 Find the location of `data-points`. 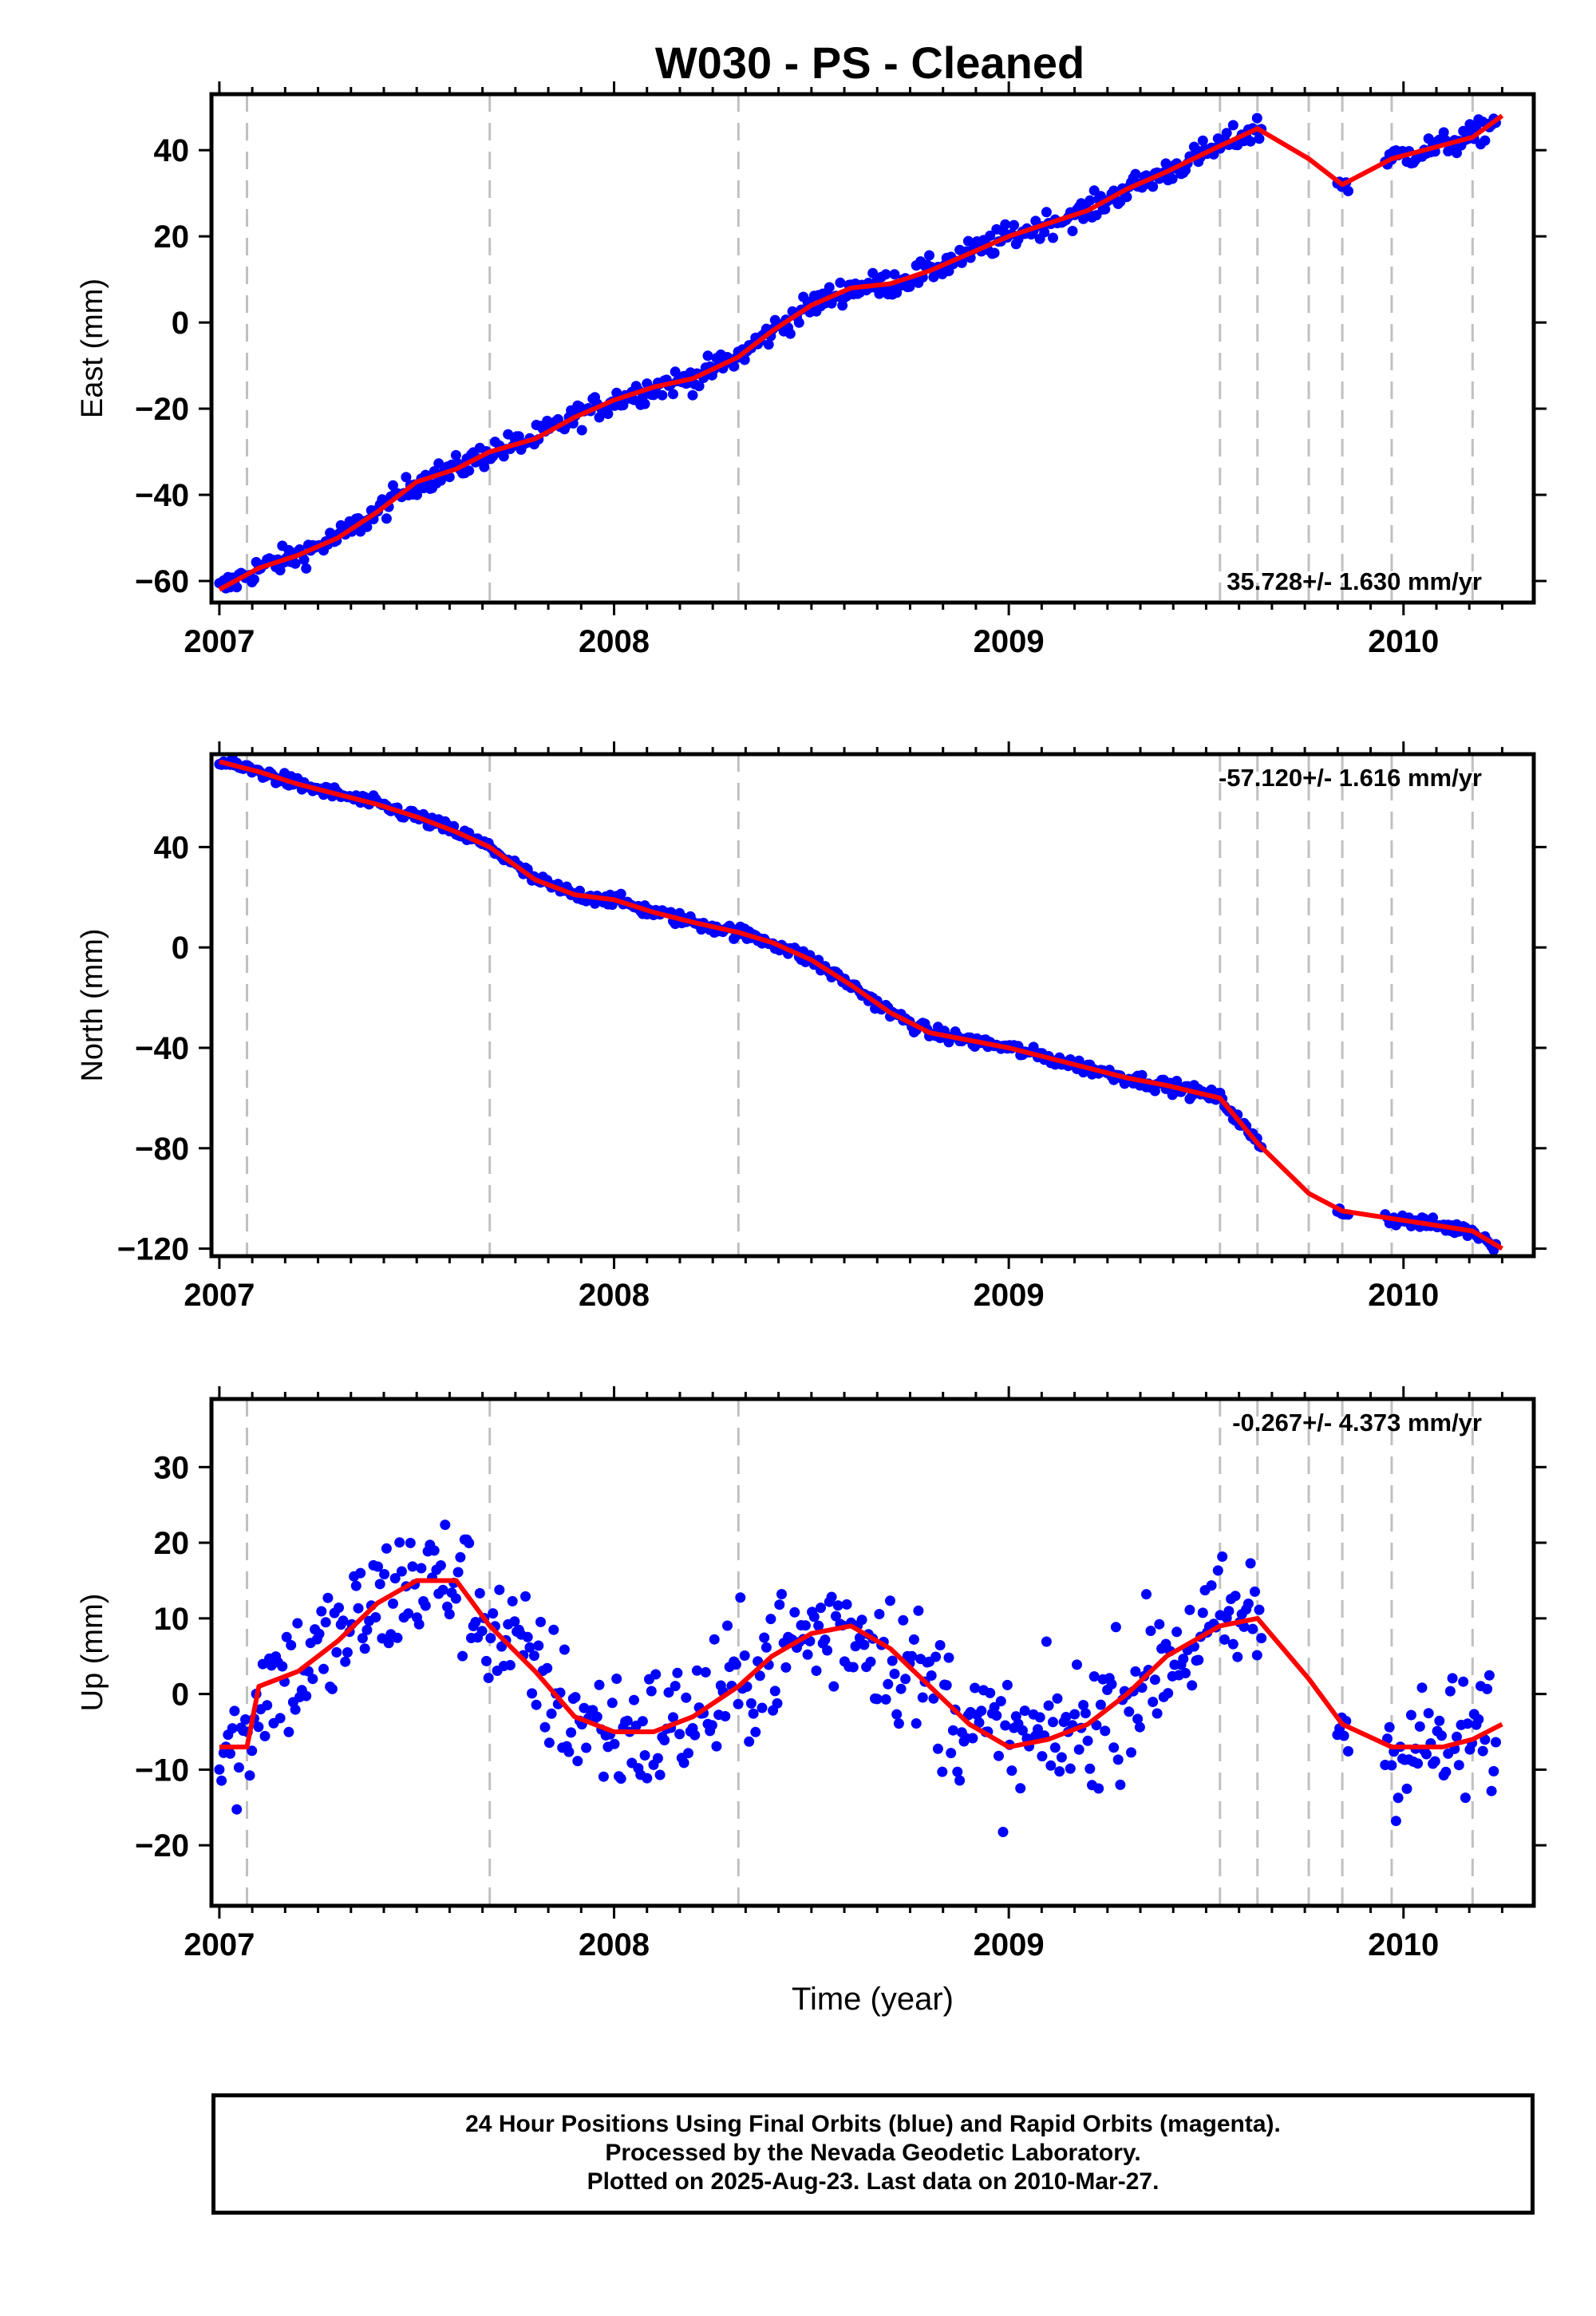

data-points is located at coordinates (858, 1678).